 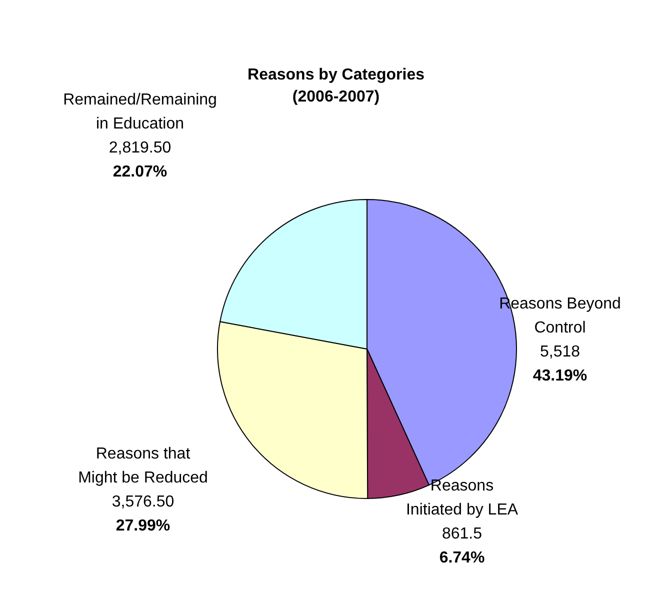 What do you see at coordinates (140, 159) in the screenshot?
I see `data-label: 2,819.50 22.07%` at bounding box center [140, 159].